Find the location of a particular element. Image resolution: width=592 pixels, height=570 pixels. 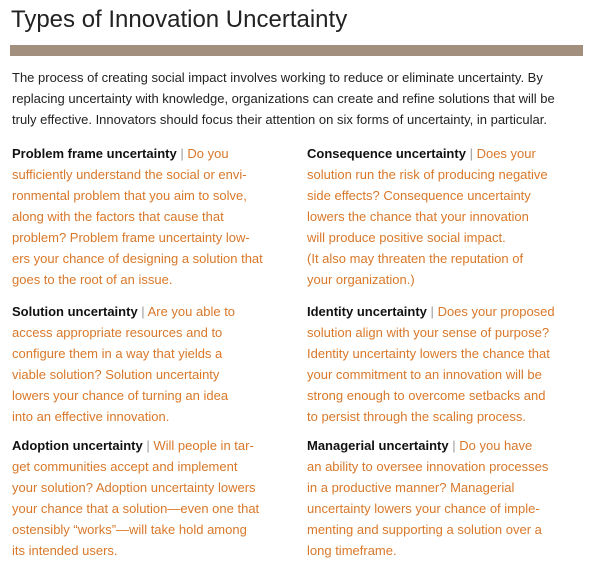

item-text: get communities accept and implement is located at coordinates (125, 466).